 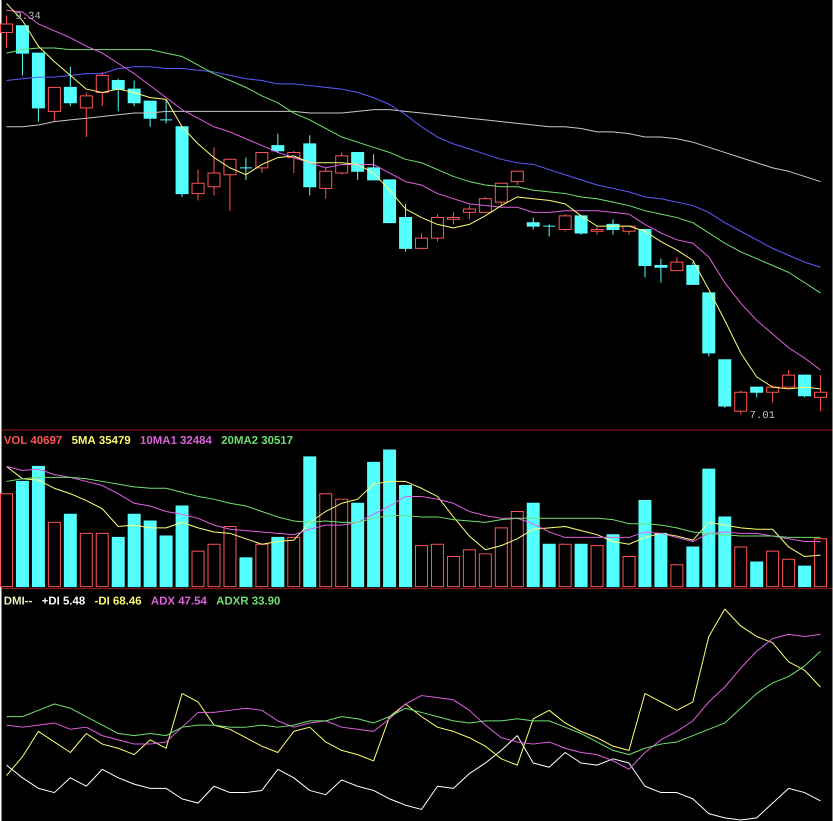 I want to click on text: -DI 68.46, so click(x=118, y=600).